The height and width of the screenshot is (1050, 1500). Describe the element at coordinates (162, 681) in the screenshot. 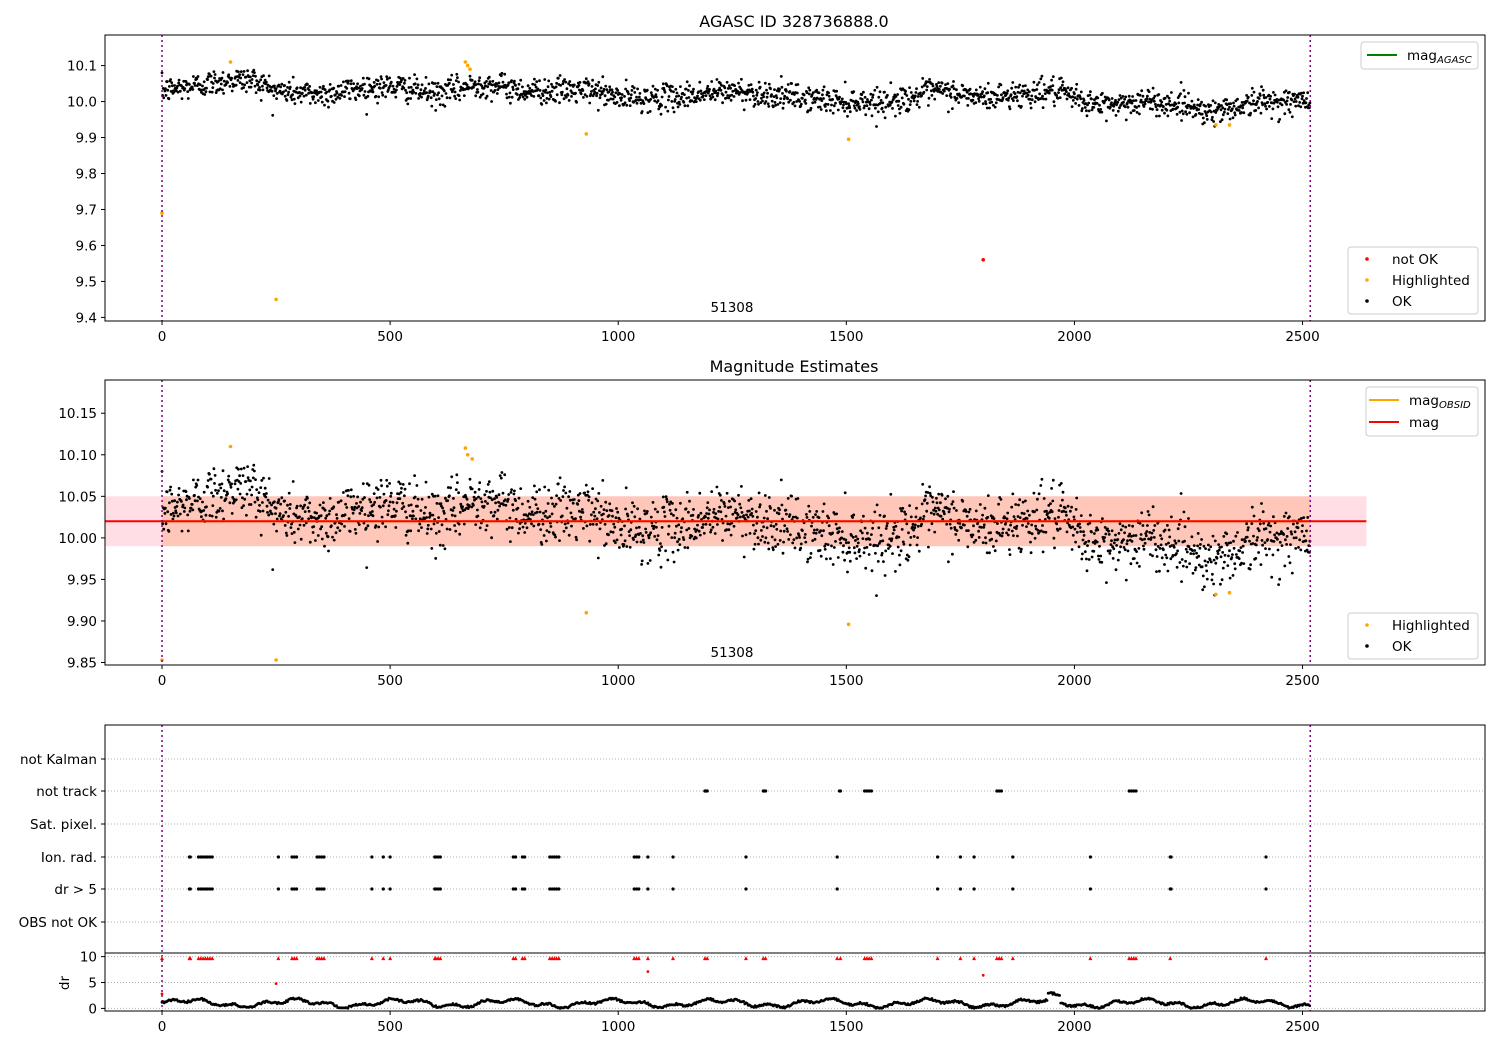

I see `x-tick-label: 0` at that location.